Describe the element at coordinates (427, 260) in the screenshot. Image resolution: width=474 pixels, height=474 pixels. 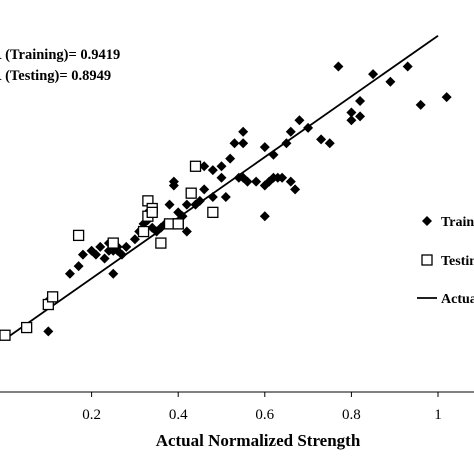
I see `legend-testing-marker` at that location.